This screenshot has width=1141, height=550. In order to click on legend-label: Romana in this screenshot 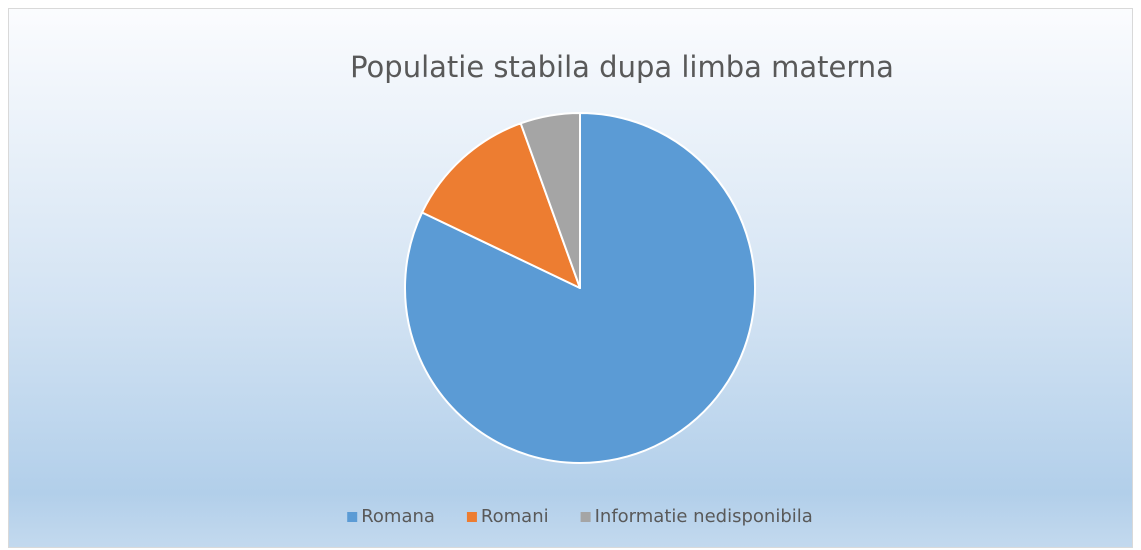, I will do `click(398, 516)`.